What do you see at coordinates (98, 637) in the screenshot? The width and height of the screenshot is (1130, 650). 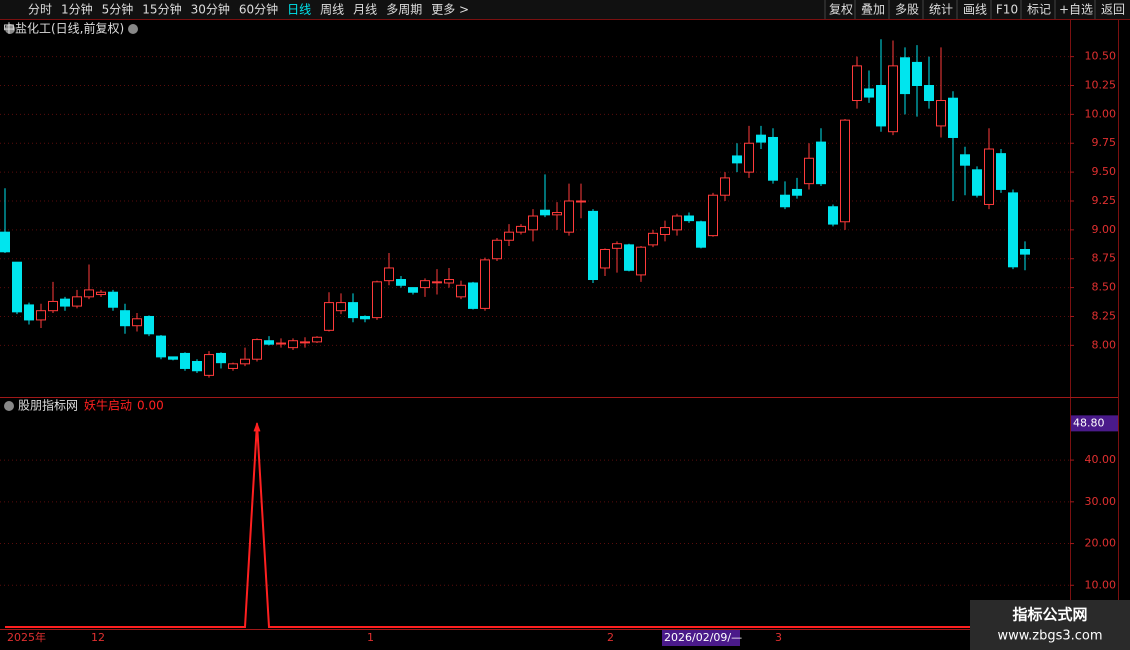 I see `x-tick-label: 12` at bounding box center [98, 637].